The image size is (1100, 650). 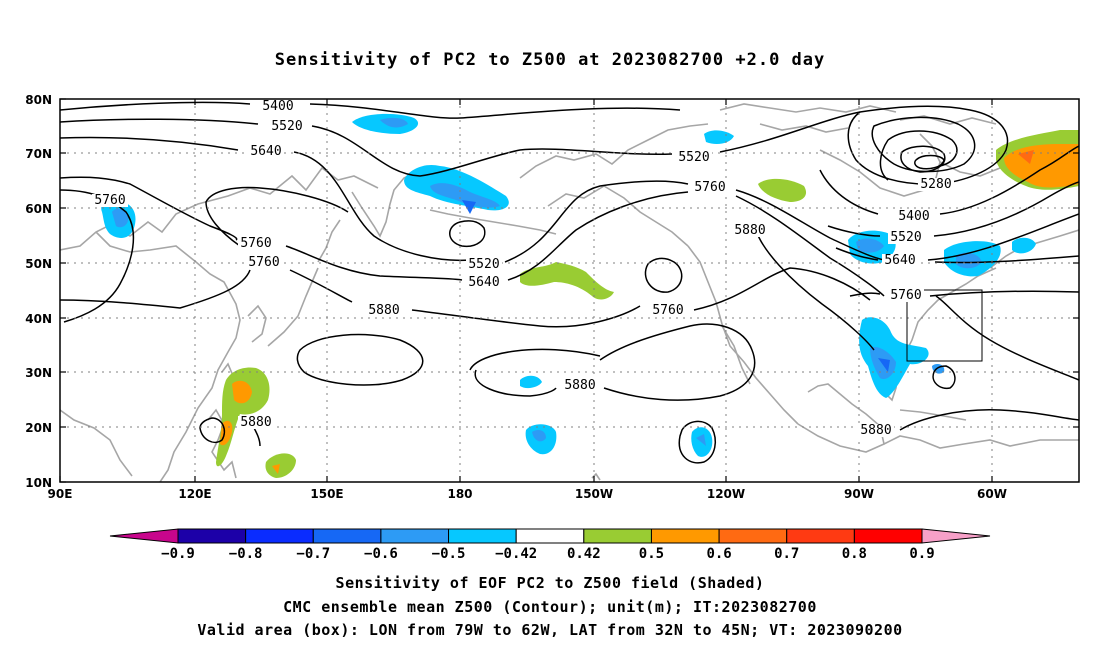 What do you see at coordinates (38, 209) in the screenshot?
I see `lat-label-60n: 60N` at bounding box center [38, 209].